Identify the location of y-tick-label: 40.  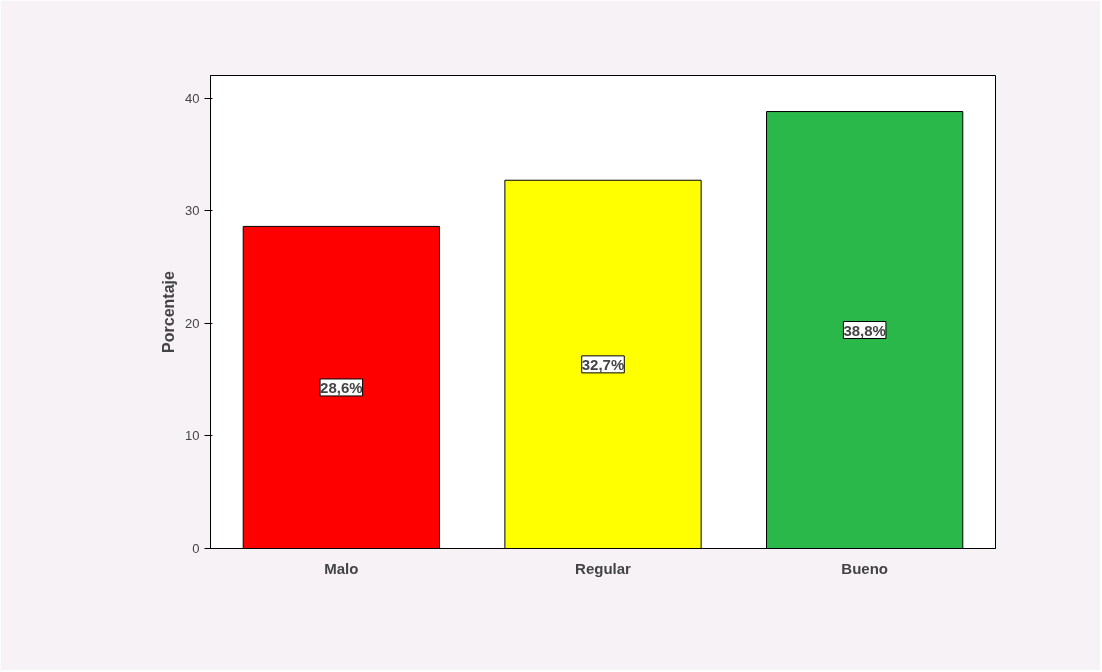
(192, 98).